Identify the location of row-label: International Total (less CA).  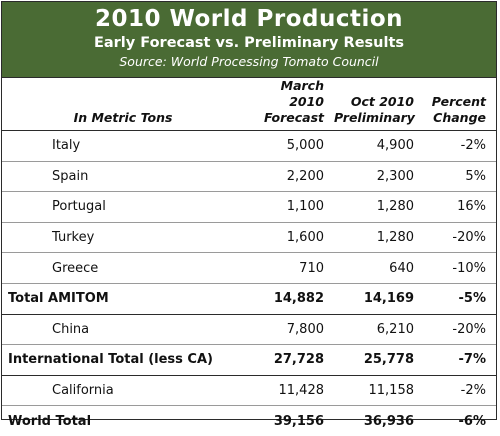
(123, 360).